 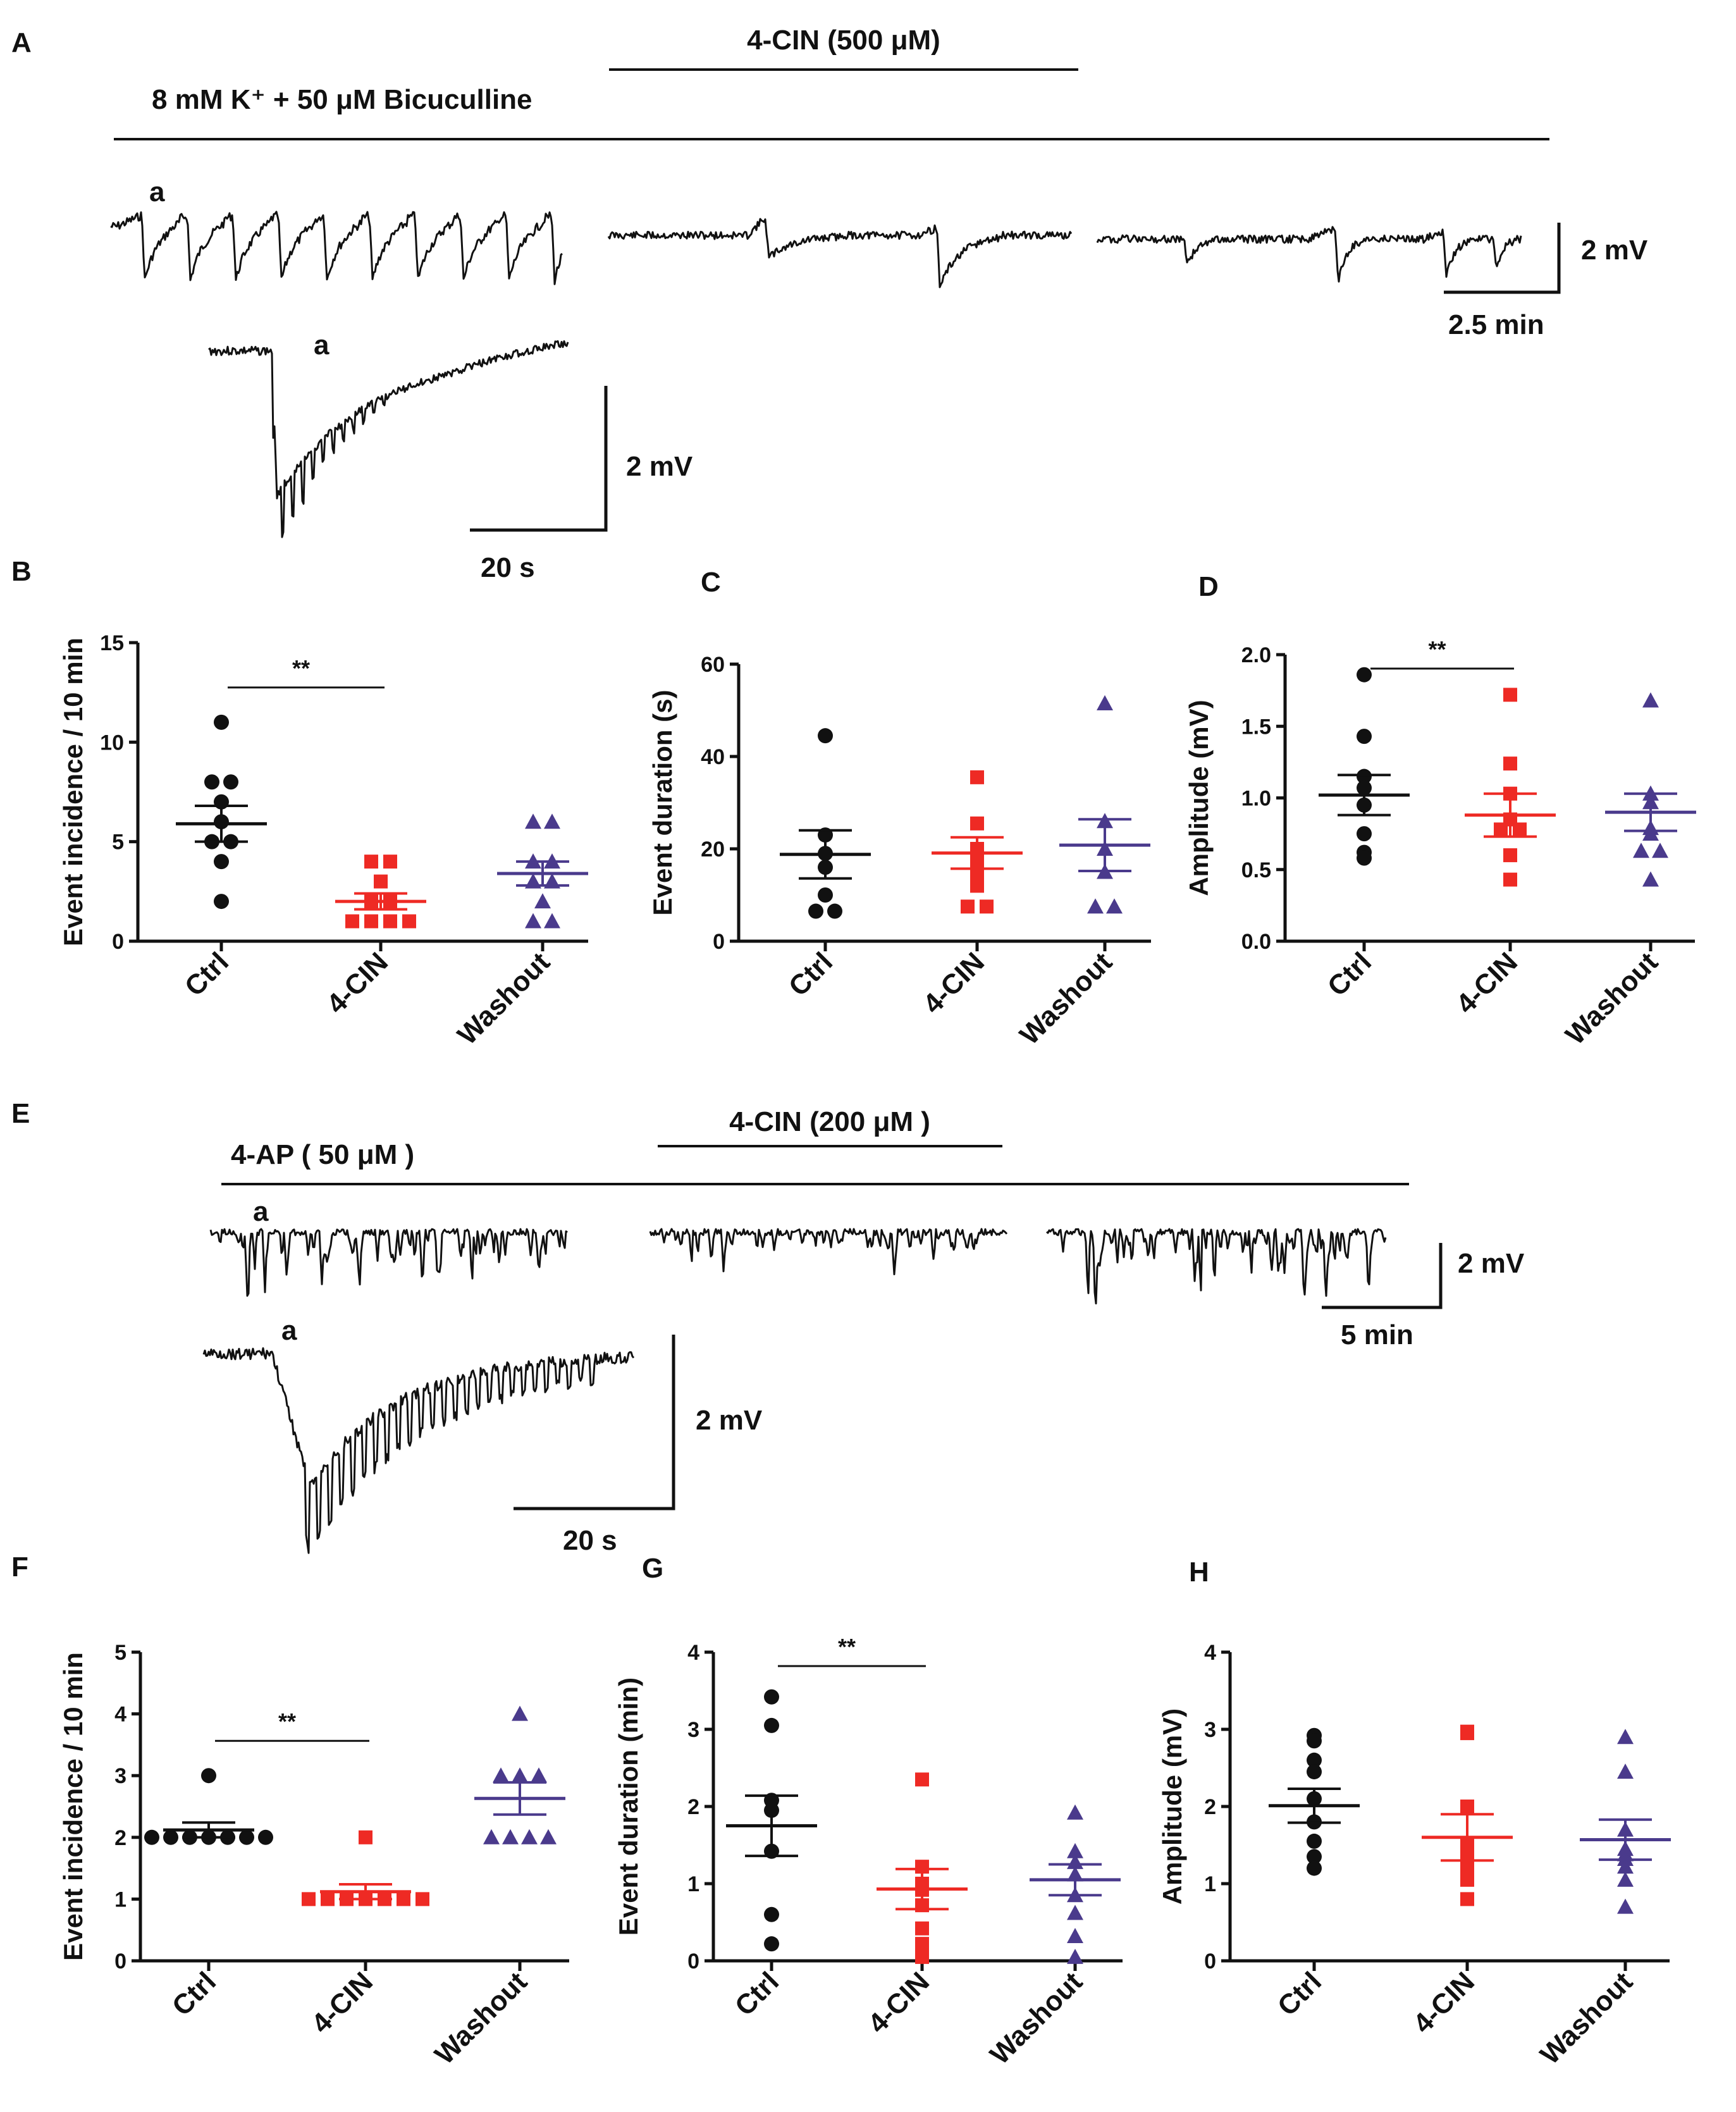 I want to click on trace-e-drug, so click(x=828, y=1252).